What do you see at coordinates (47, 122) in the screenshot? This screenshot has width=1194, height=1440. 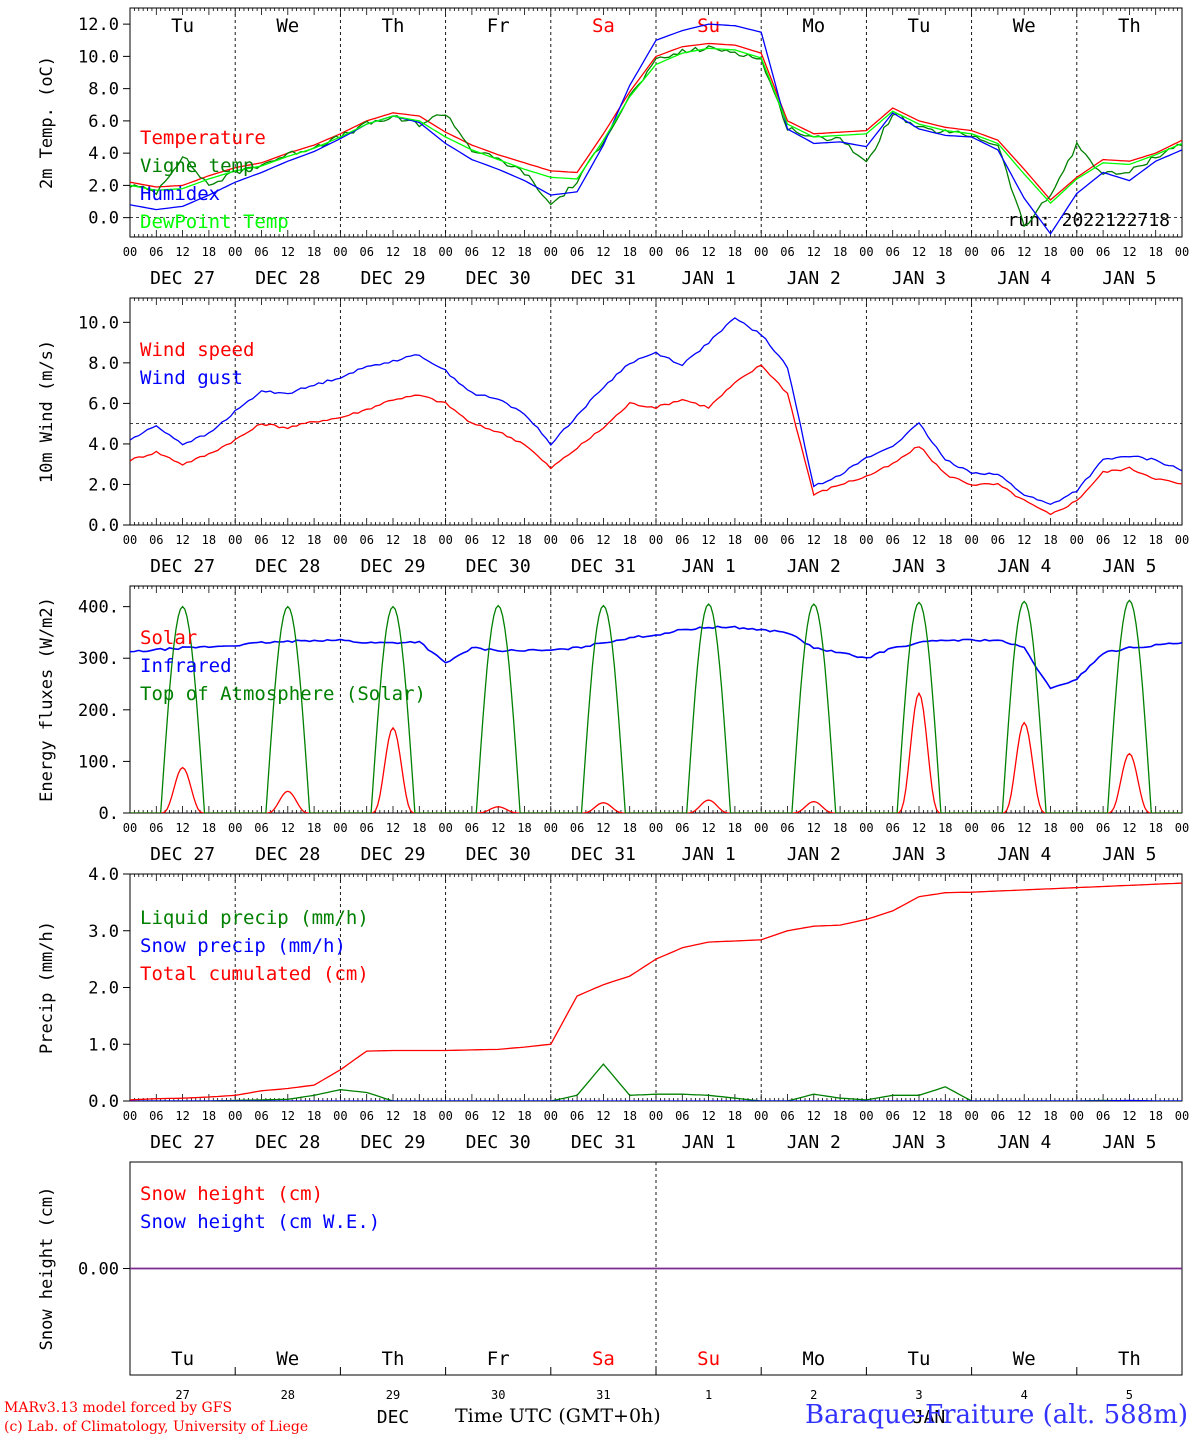 I see `y-axis-label: 2m Temp. (oC)` at bounding box center [47, 122].